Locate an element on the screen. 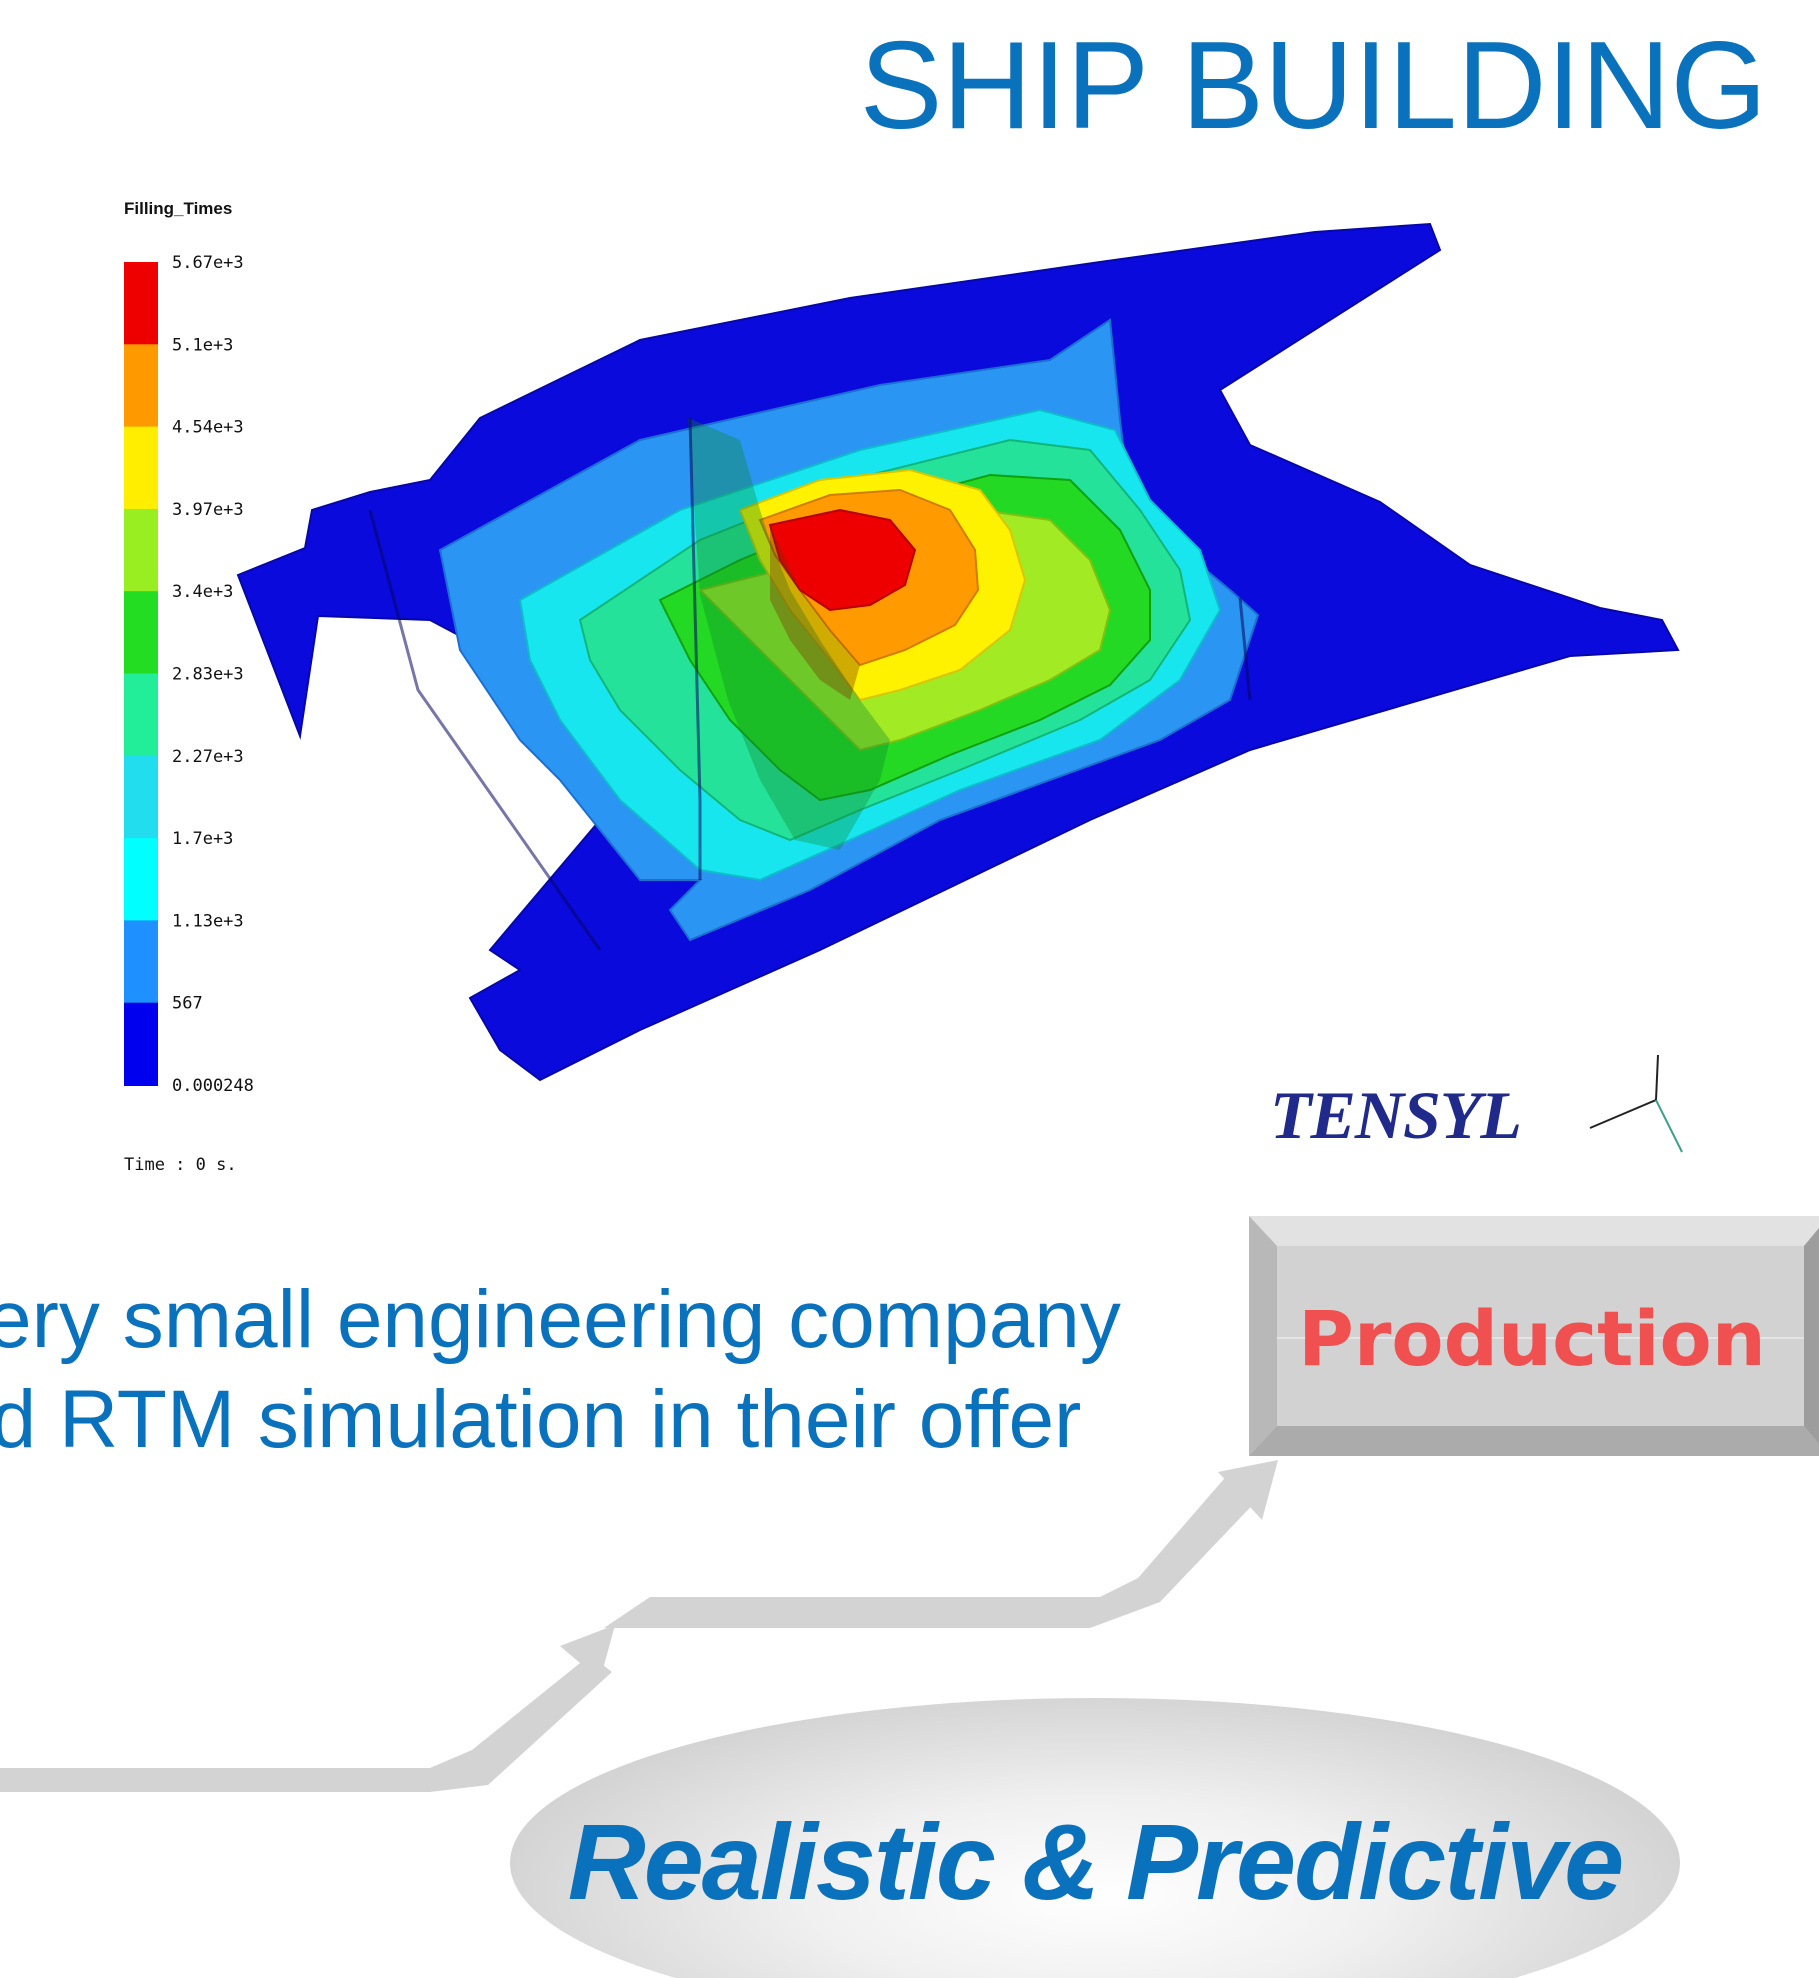 The width and height of the screenshot is (1819, 1978). legend-value-label: 2.83e+3 is located at coordinates (208, 675).